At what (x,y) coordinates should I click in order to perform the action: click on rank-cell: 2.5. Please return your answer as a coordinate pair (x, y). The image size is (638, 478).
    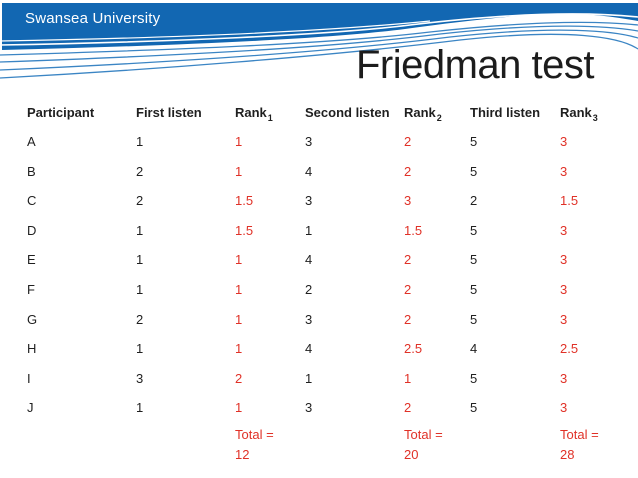
    Looking at the image, I should click on (413, 349).